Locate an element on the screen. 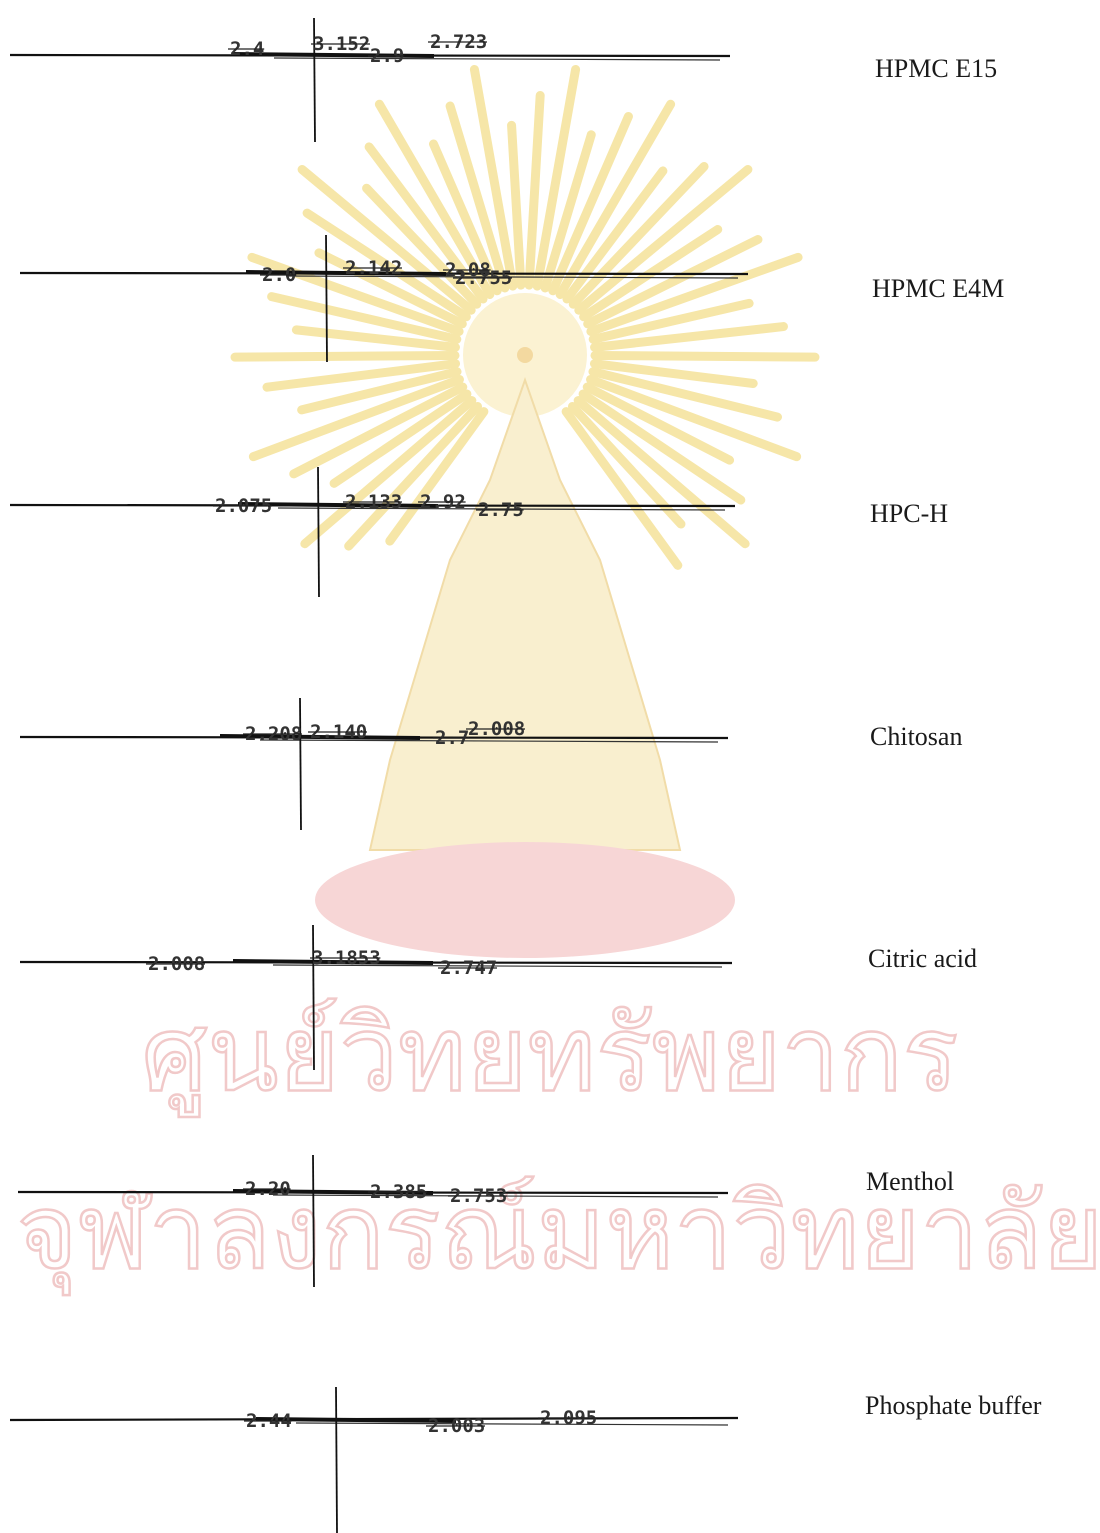 This screenshot has height=1533, width=1100. sample-label: HPC-H is located at coordinates (909, 513).